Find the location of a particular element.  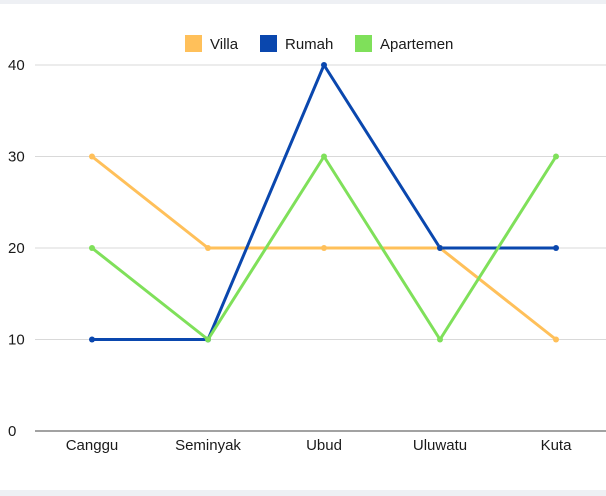

x-axis: Canggu Seminyak Ubud Uluwatu Kuta is located at coordinates (319, 445).